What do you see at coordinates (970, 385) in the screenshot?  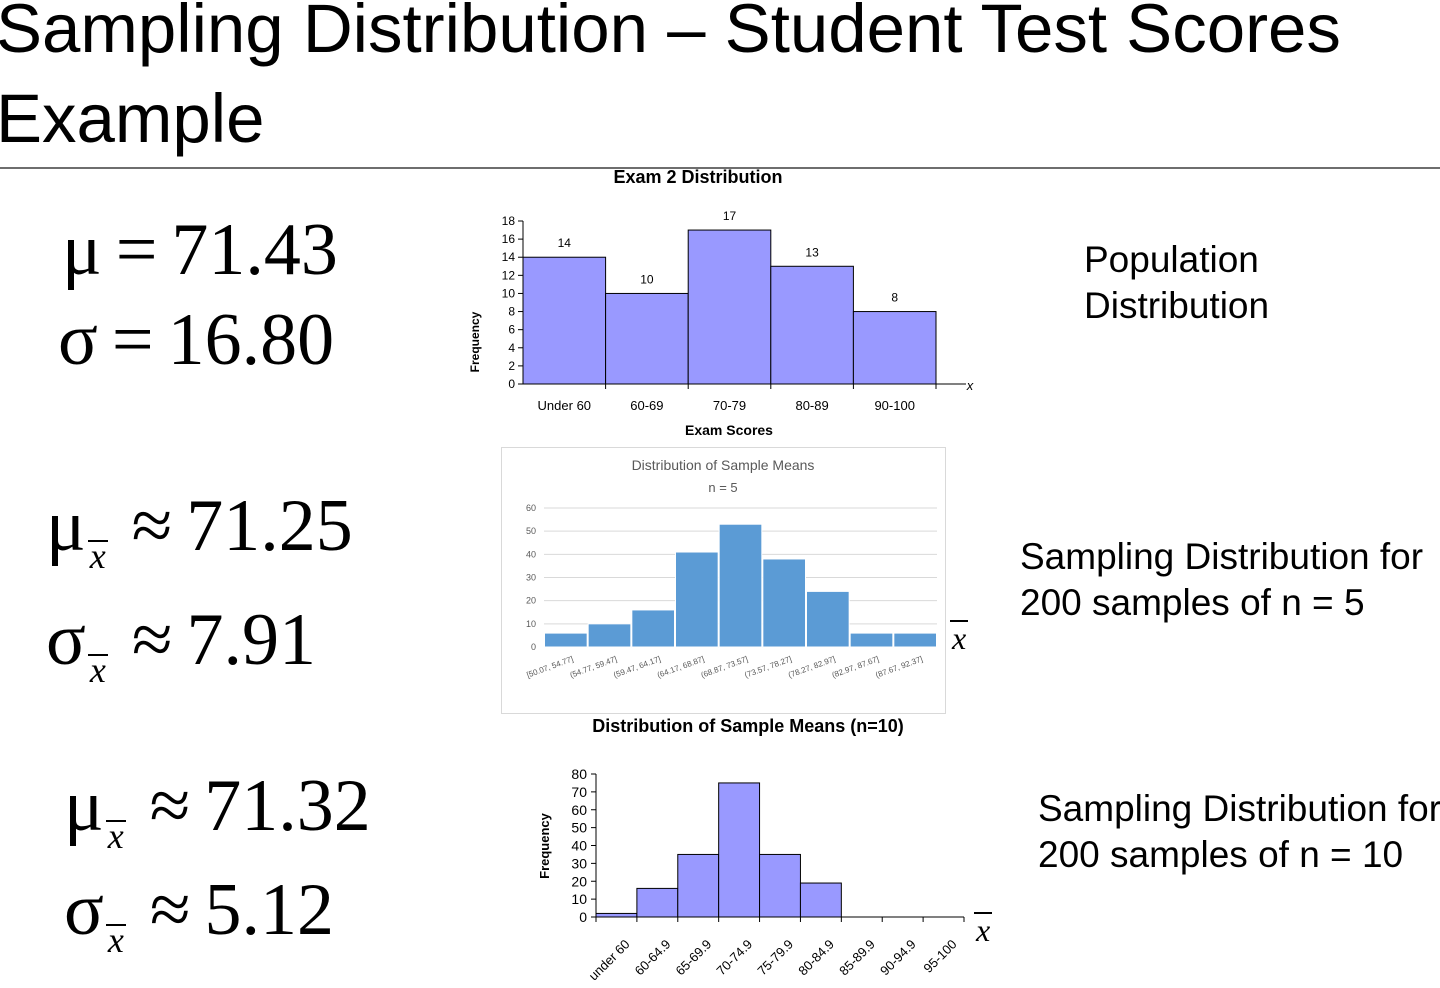 I see `x-axis-symbol: x` at bounding box center [970, 385].